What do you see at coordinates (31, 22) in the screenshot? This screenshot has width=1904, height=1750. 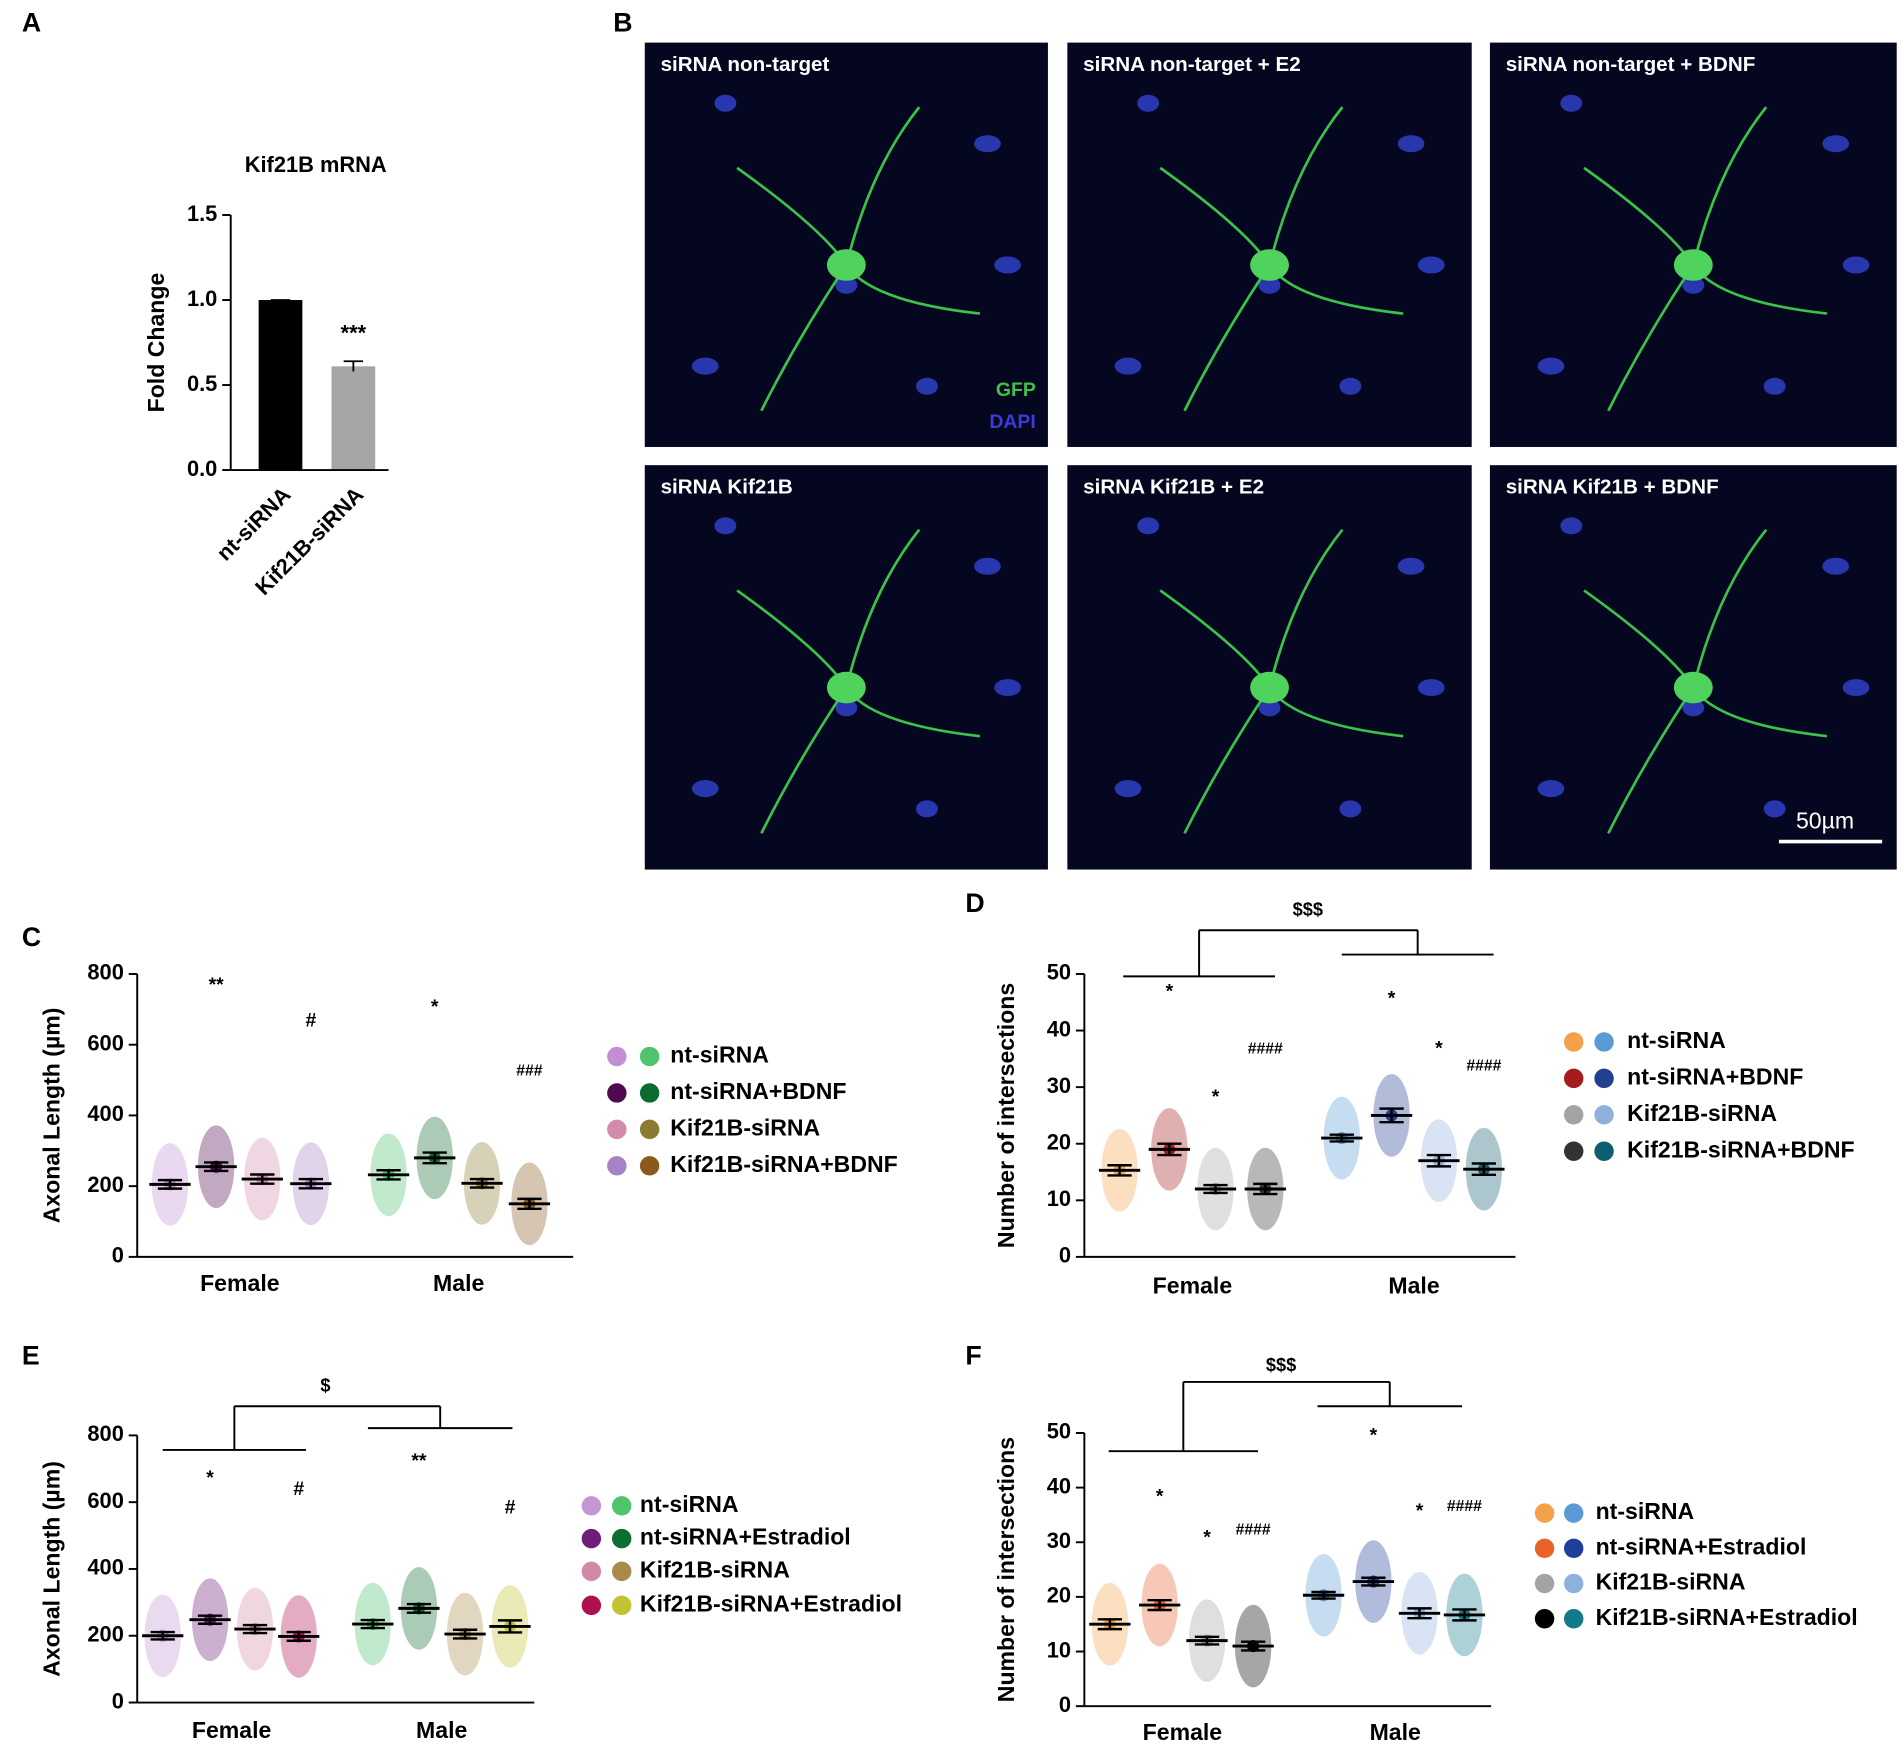 I see `panel-label: A` at bounding box center [31, 22].